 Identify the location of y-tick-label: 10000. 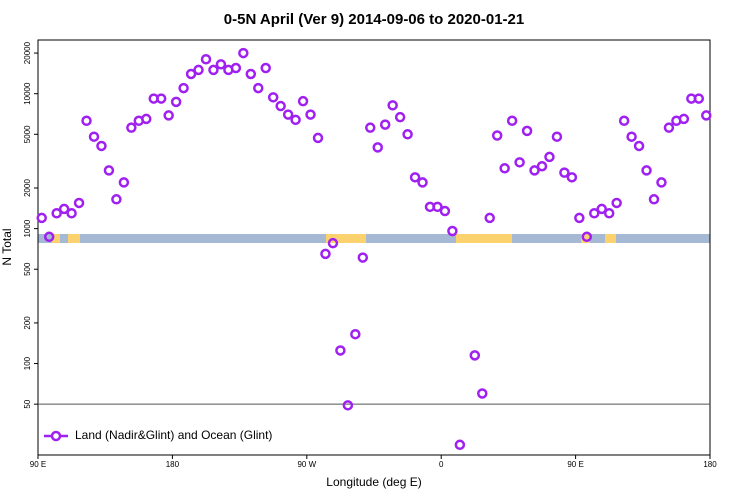
(27, 93).